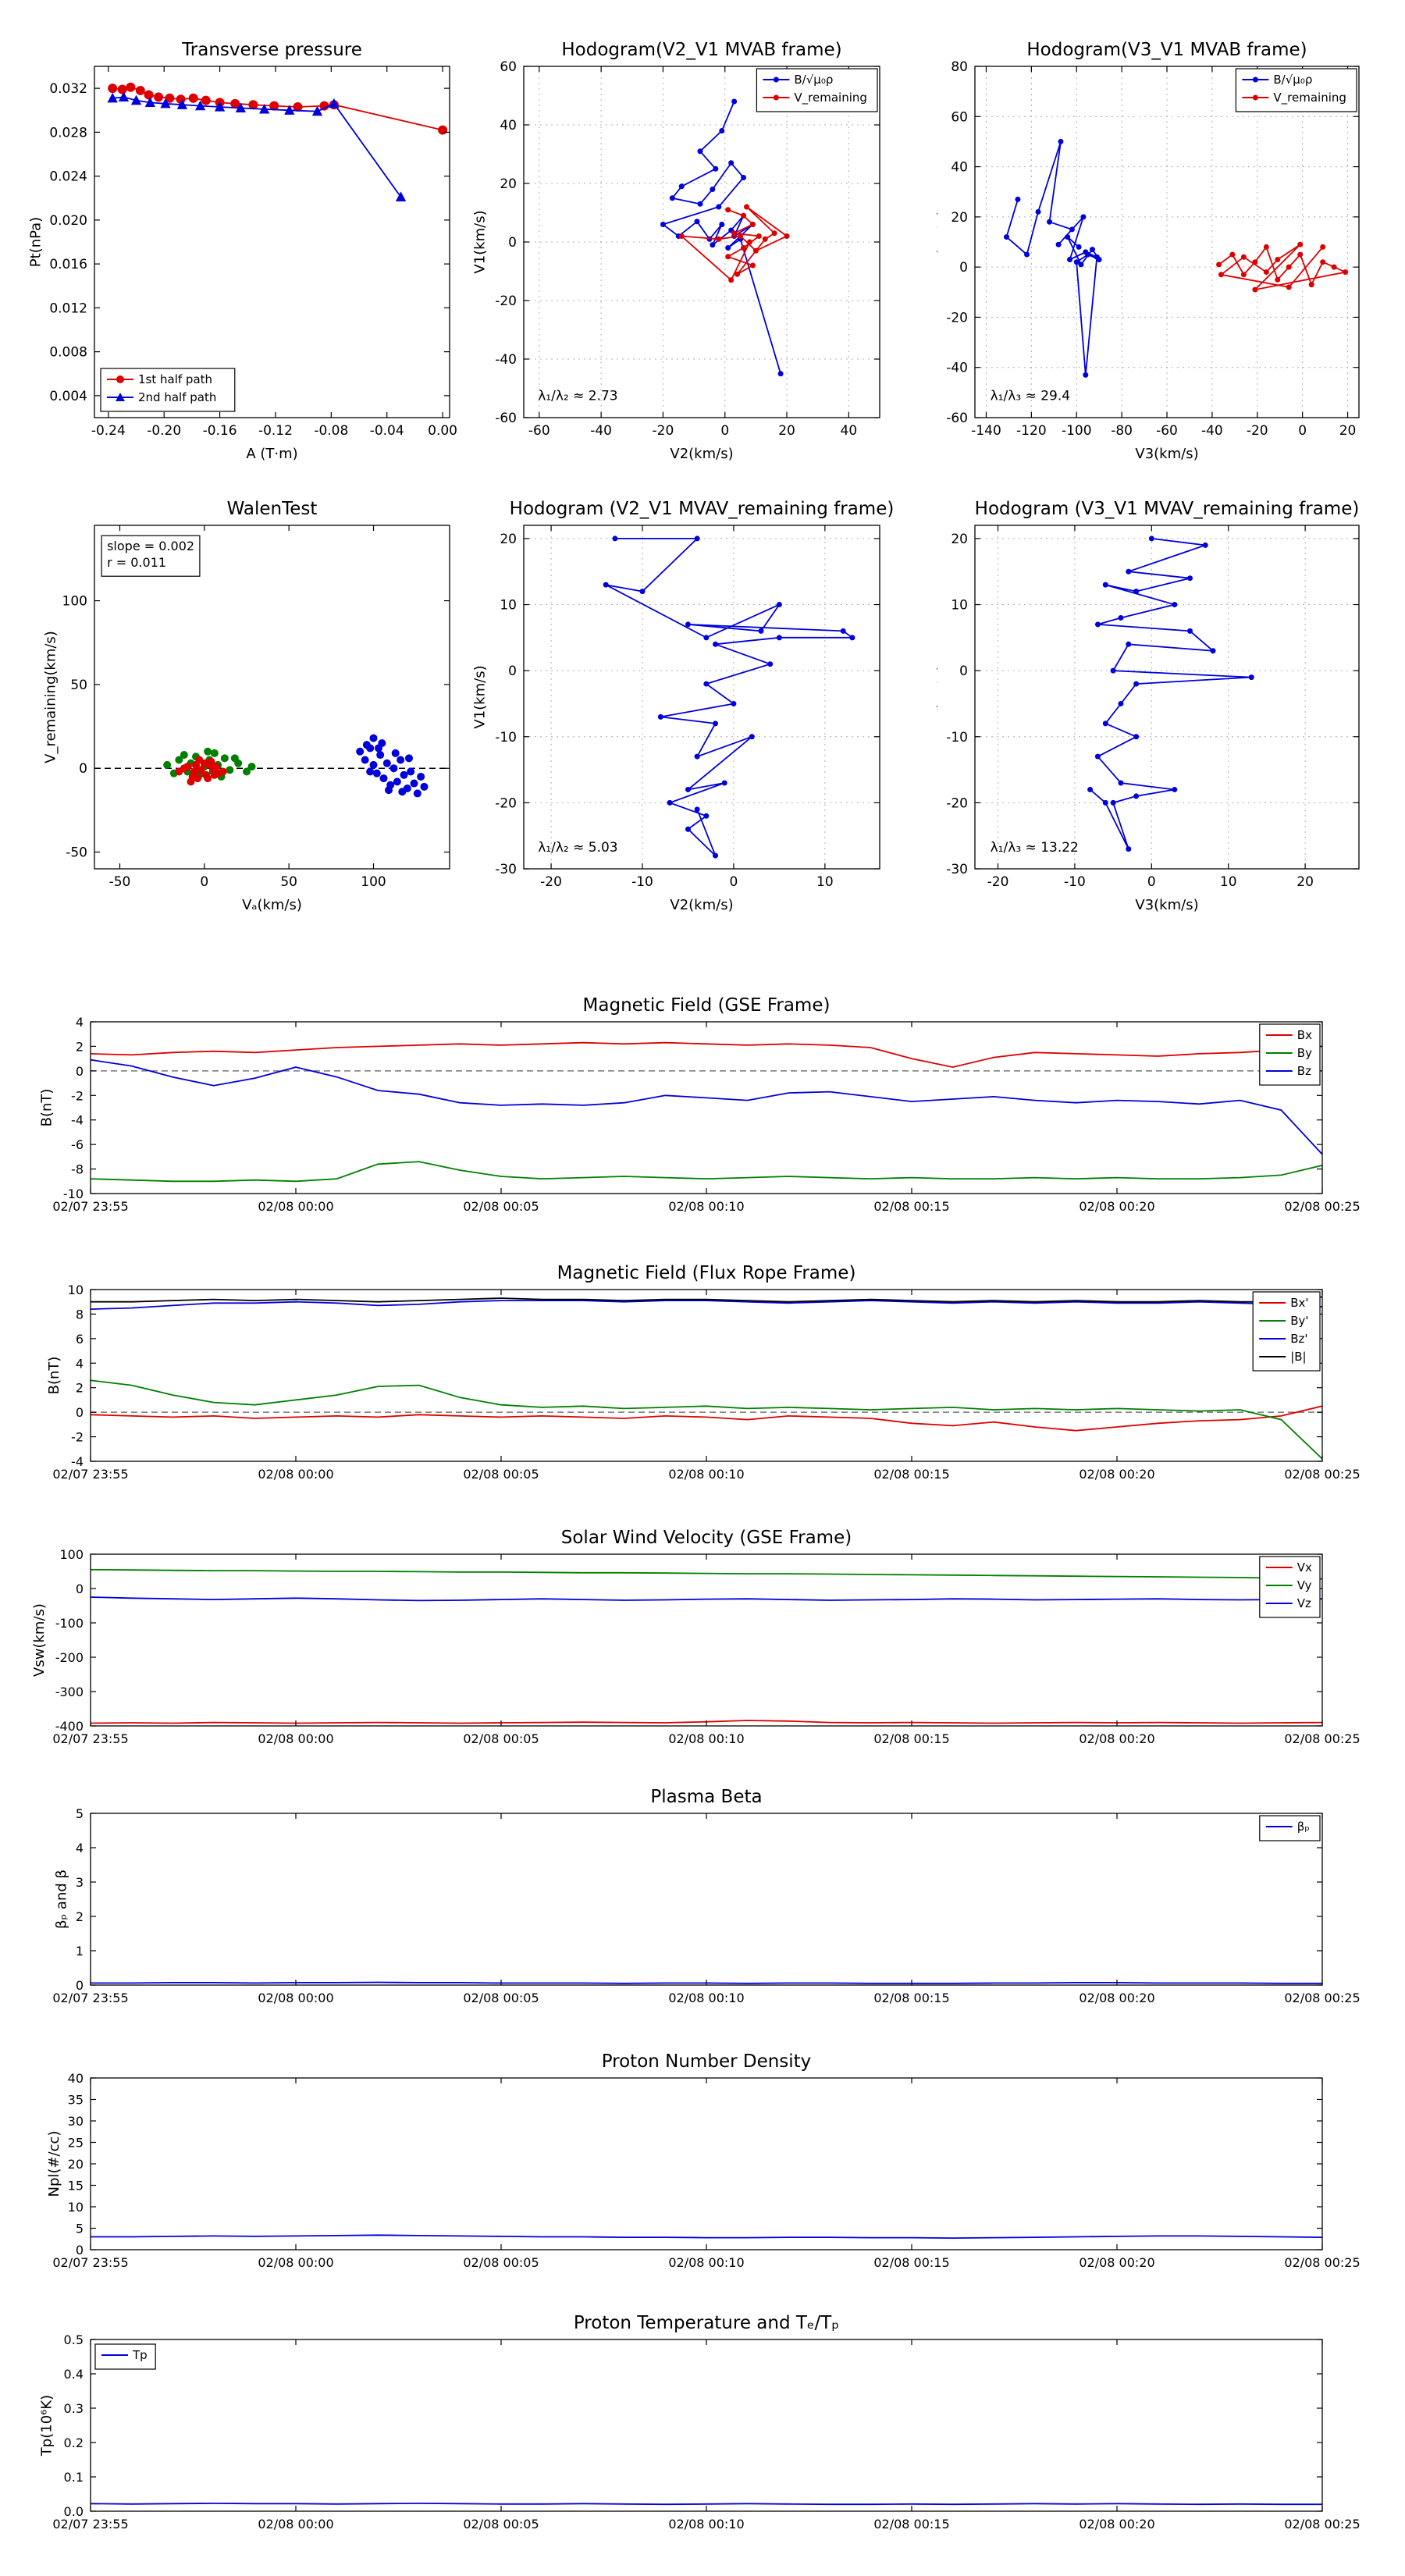 This screenshot has height=2576, width=1405. What do you see at coordinates (74, 2339) in the screenshot?
I see `y-tick-label: 0.5` at bounding box center [74, 2339].